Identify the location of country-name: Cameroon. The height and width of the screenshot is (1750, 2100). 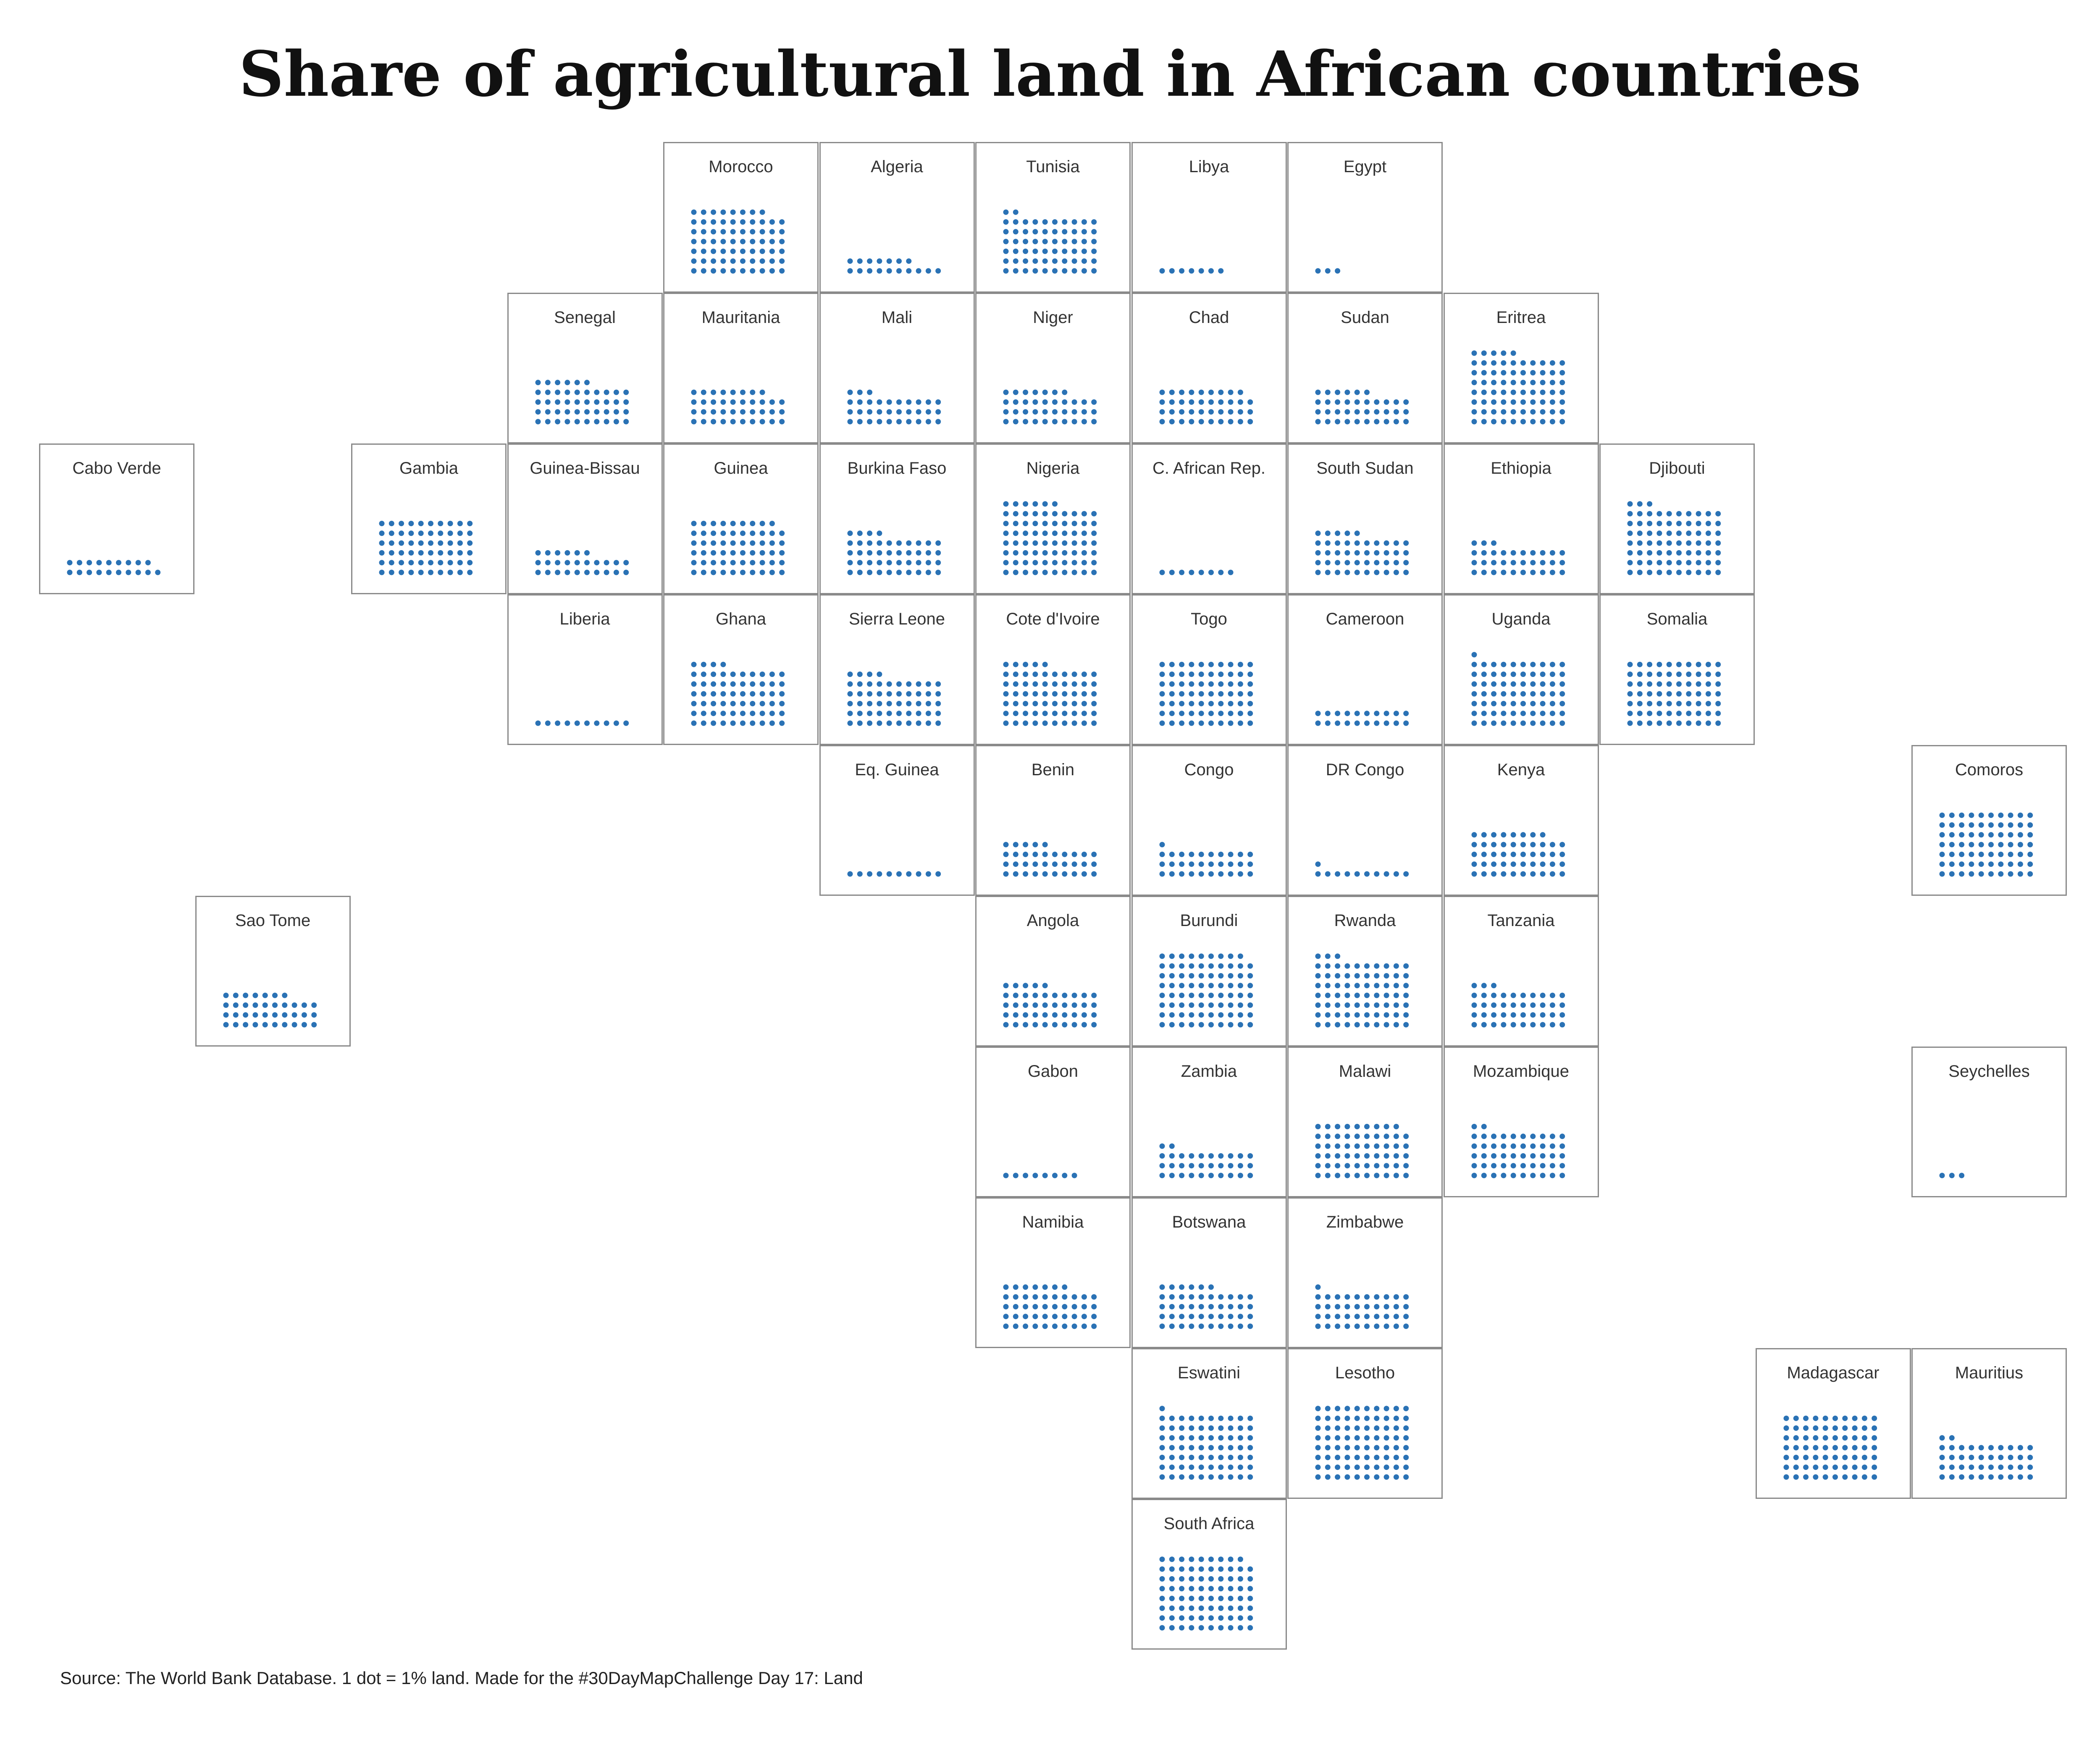
(1365, 619).